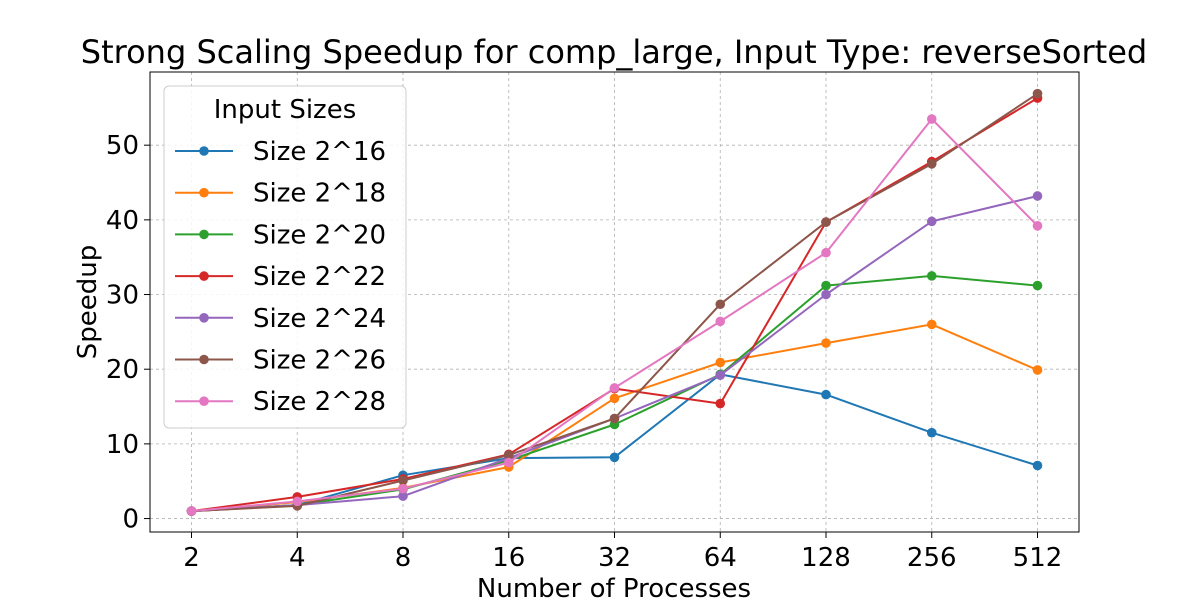  I want to click on legend-label: Size 2^26, so click(319, 361).